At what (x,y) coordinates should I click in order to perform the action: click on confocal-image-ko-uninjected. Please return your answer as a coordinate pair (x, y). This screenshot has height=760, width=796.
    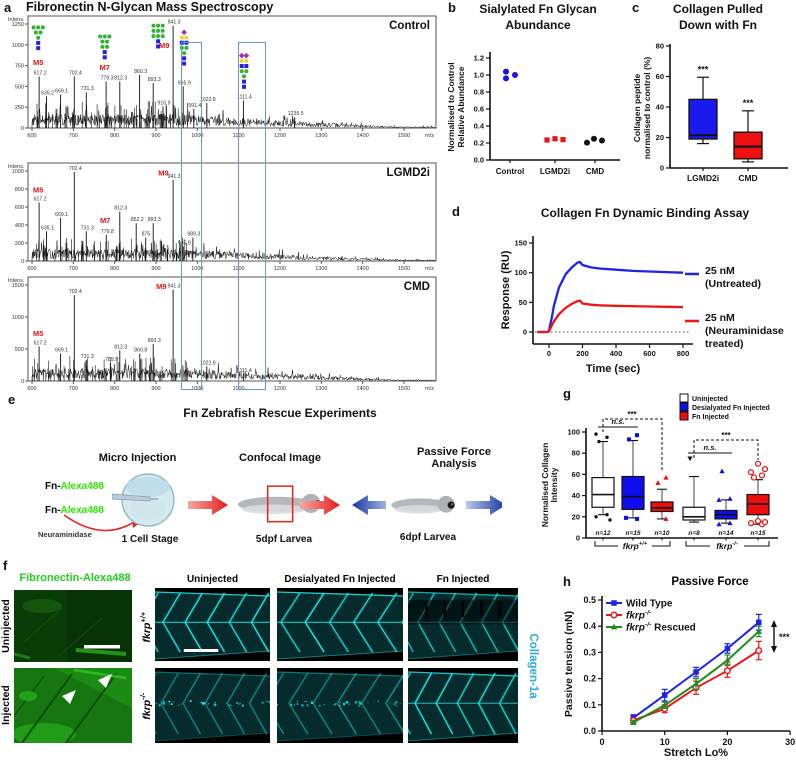
    Looking at the image, I should click on (212, 705).